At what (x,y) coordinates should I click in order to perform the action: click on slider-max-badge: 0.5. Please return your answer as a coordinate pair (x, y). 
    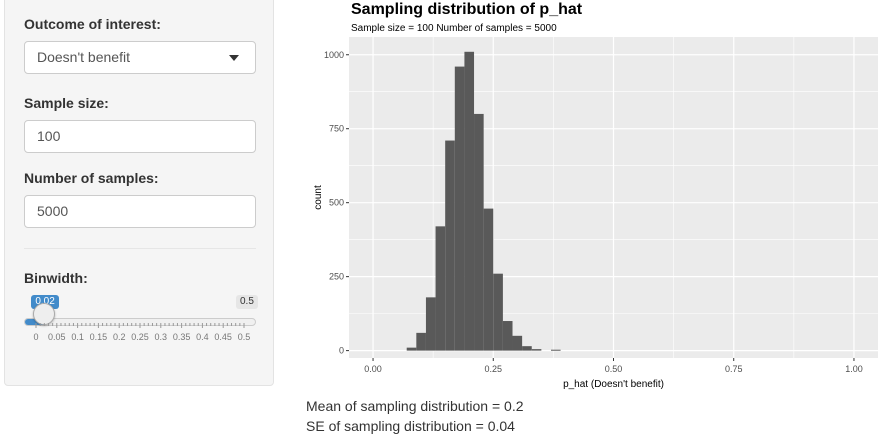
    Looking at the image, I should click on (247, 302).